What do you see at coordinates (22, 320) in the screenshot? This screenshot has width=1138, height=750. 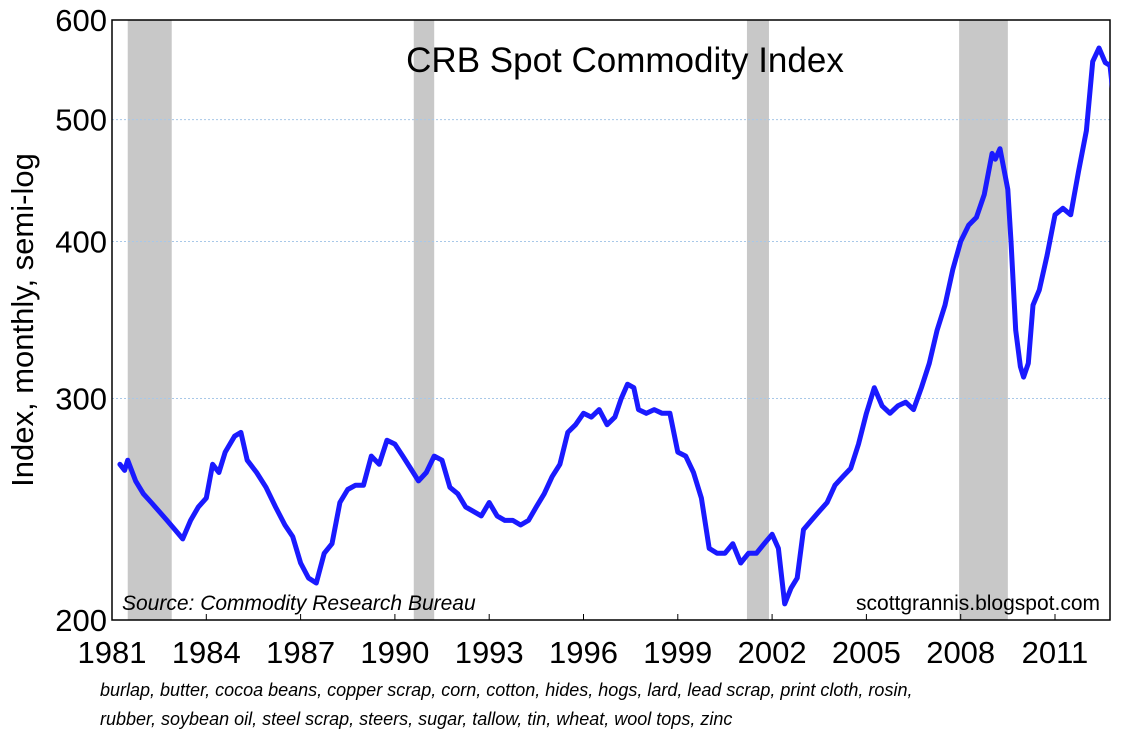 I see `y-axis-label: Index, monthly, semi-log` at bounding box center [22, 320].